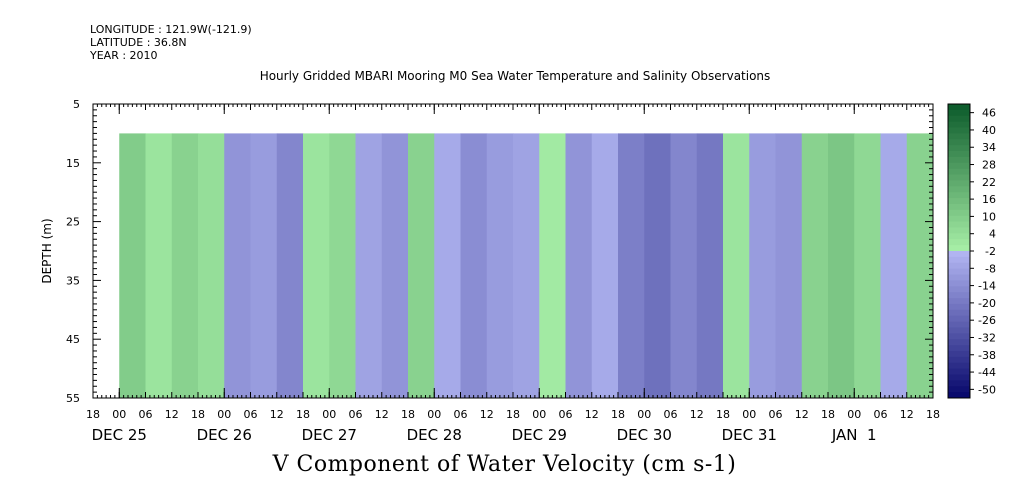 The height and width of the screenshot is (504, 1009). I want to click on colorbar-label: -8, so click(990, 268).